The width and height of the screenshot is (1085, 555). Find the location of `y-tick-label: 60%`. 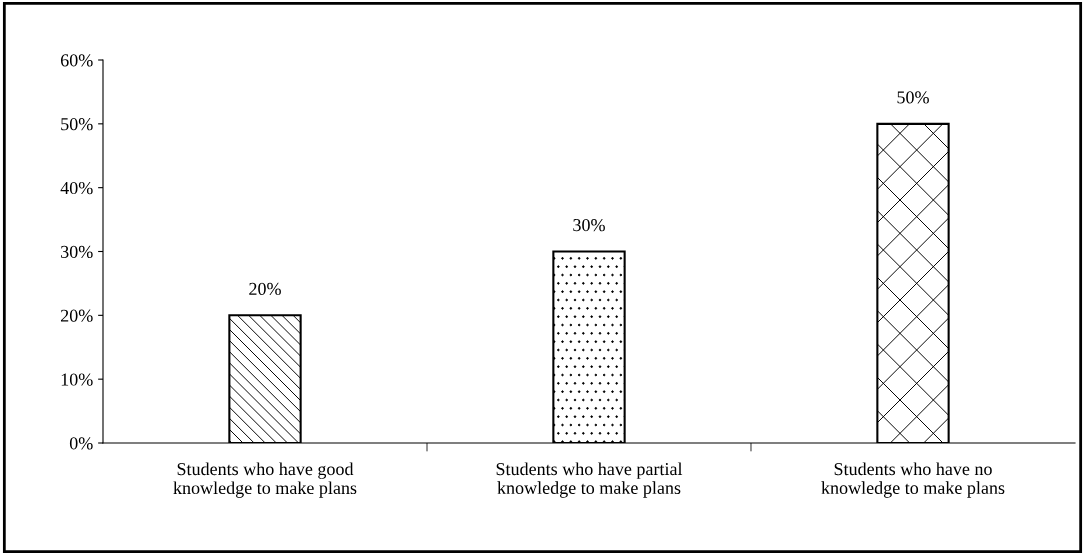

y-tick-label: 60% is located at coordinates (76, 60).